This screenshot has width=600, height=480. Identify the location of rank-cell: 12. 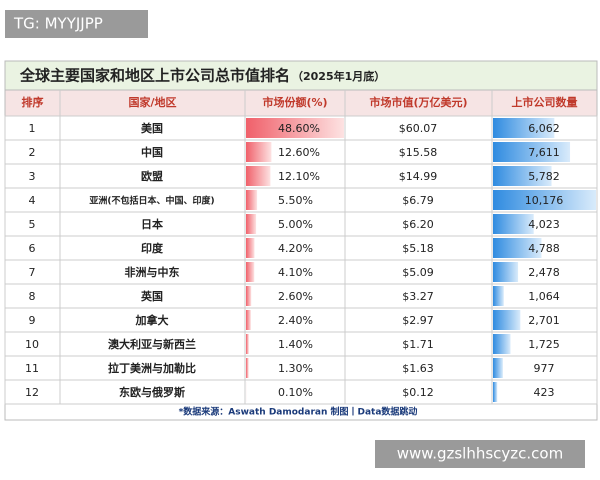
(32, 392).